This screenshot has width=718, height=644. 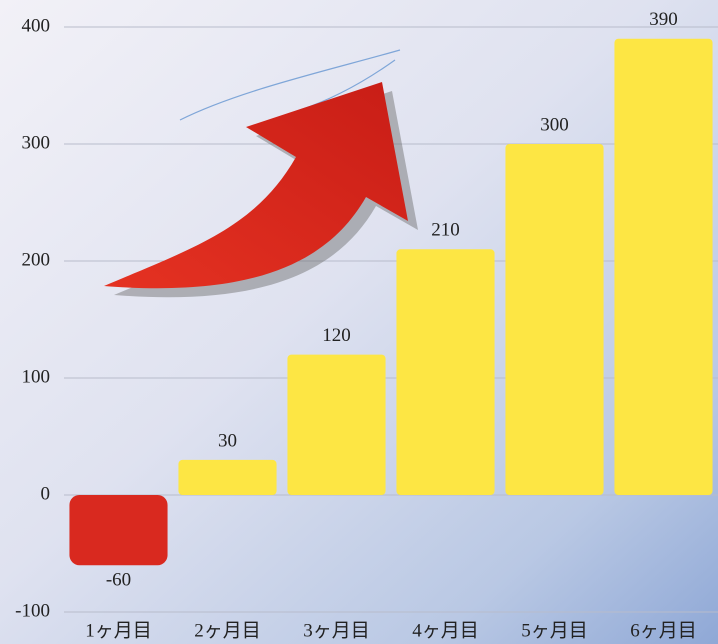 What do you see at coordinates (36, 259) in the screenshot?
I see `y-tick-label: 200` at bounding box center [36, 259].